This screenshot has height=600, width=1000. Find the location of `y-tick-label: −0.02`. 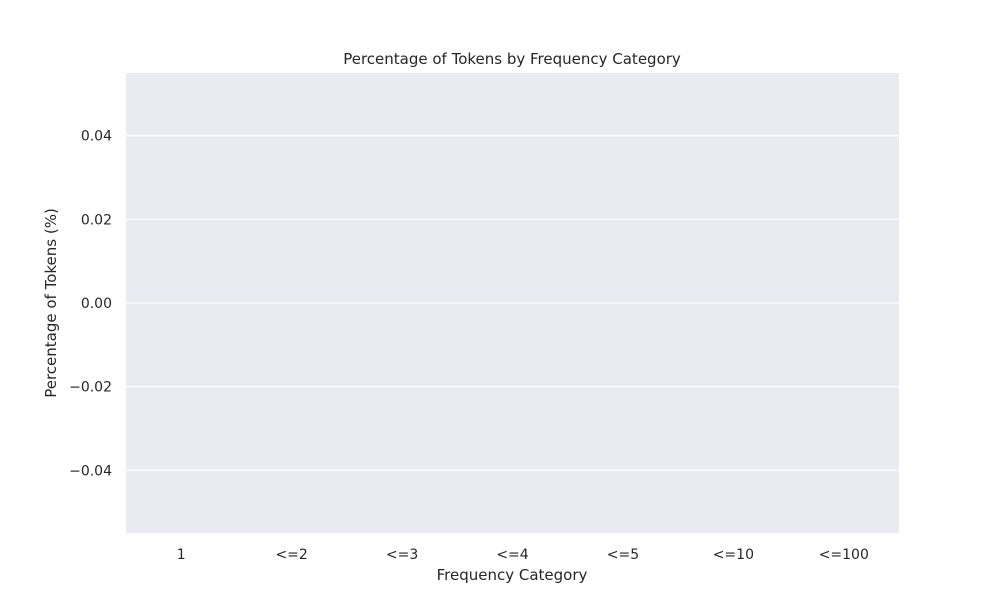

y-tick-label: −0.02 is located at coordinates (90, 388).